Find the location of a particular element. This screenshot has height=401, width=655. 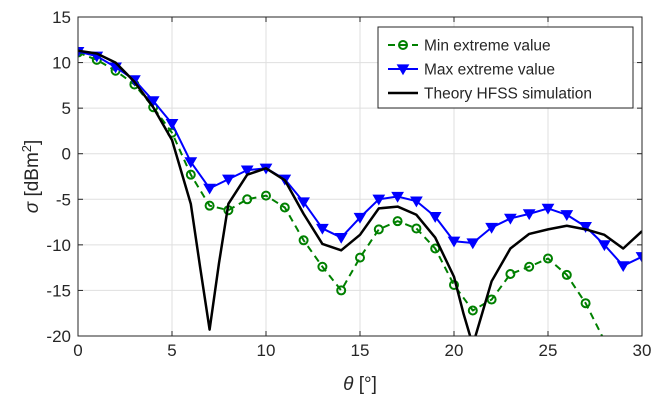

y-tick-label: 15 is located at coordinates (61, 17).